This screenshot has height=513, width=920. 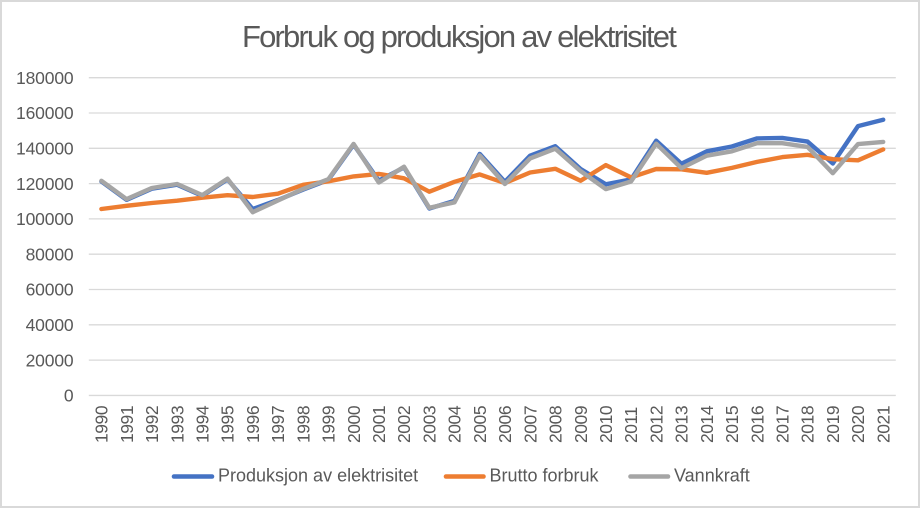 I want to click on svg-text: 2005, so click(x=480, y=424).